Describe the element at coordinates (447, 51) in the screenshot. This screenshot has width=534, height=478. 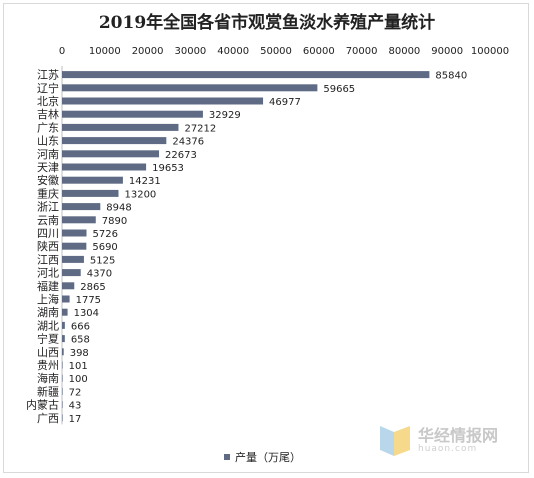
I see `x-tick-label: 90000` at that location.